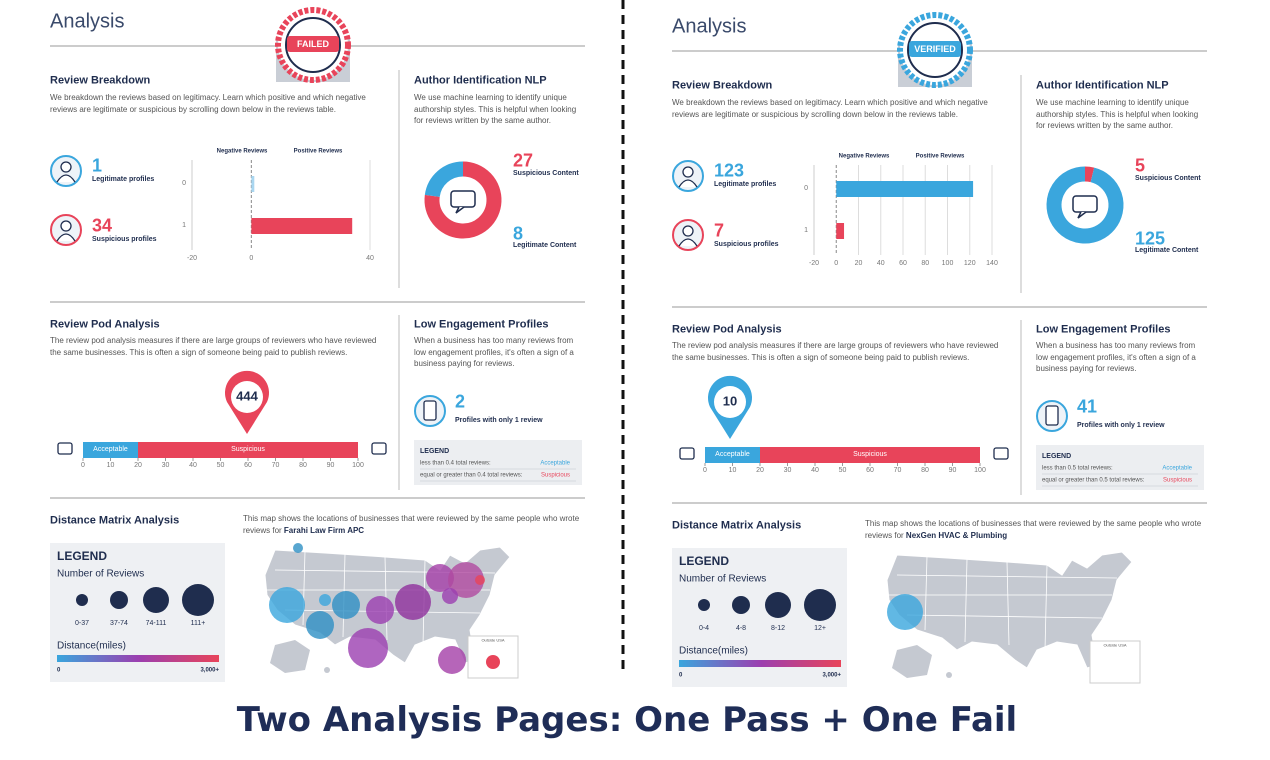  I want to click on outside-usa-label: Outside USA, so click(493, 640).